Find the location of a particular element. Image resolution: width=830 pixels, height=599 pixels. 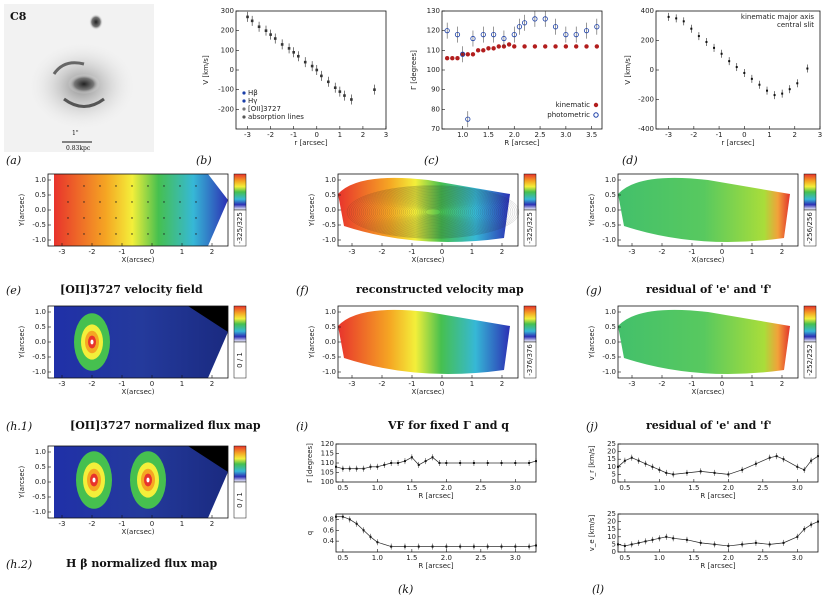

colorbar is located at coordinates (240, 192).